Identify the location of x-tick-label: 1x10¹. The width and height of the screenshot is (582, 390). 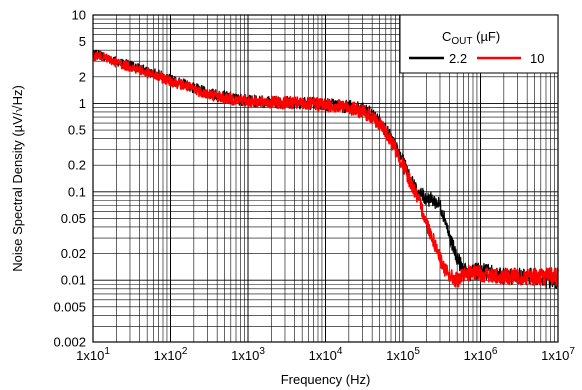
(93, 354).